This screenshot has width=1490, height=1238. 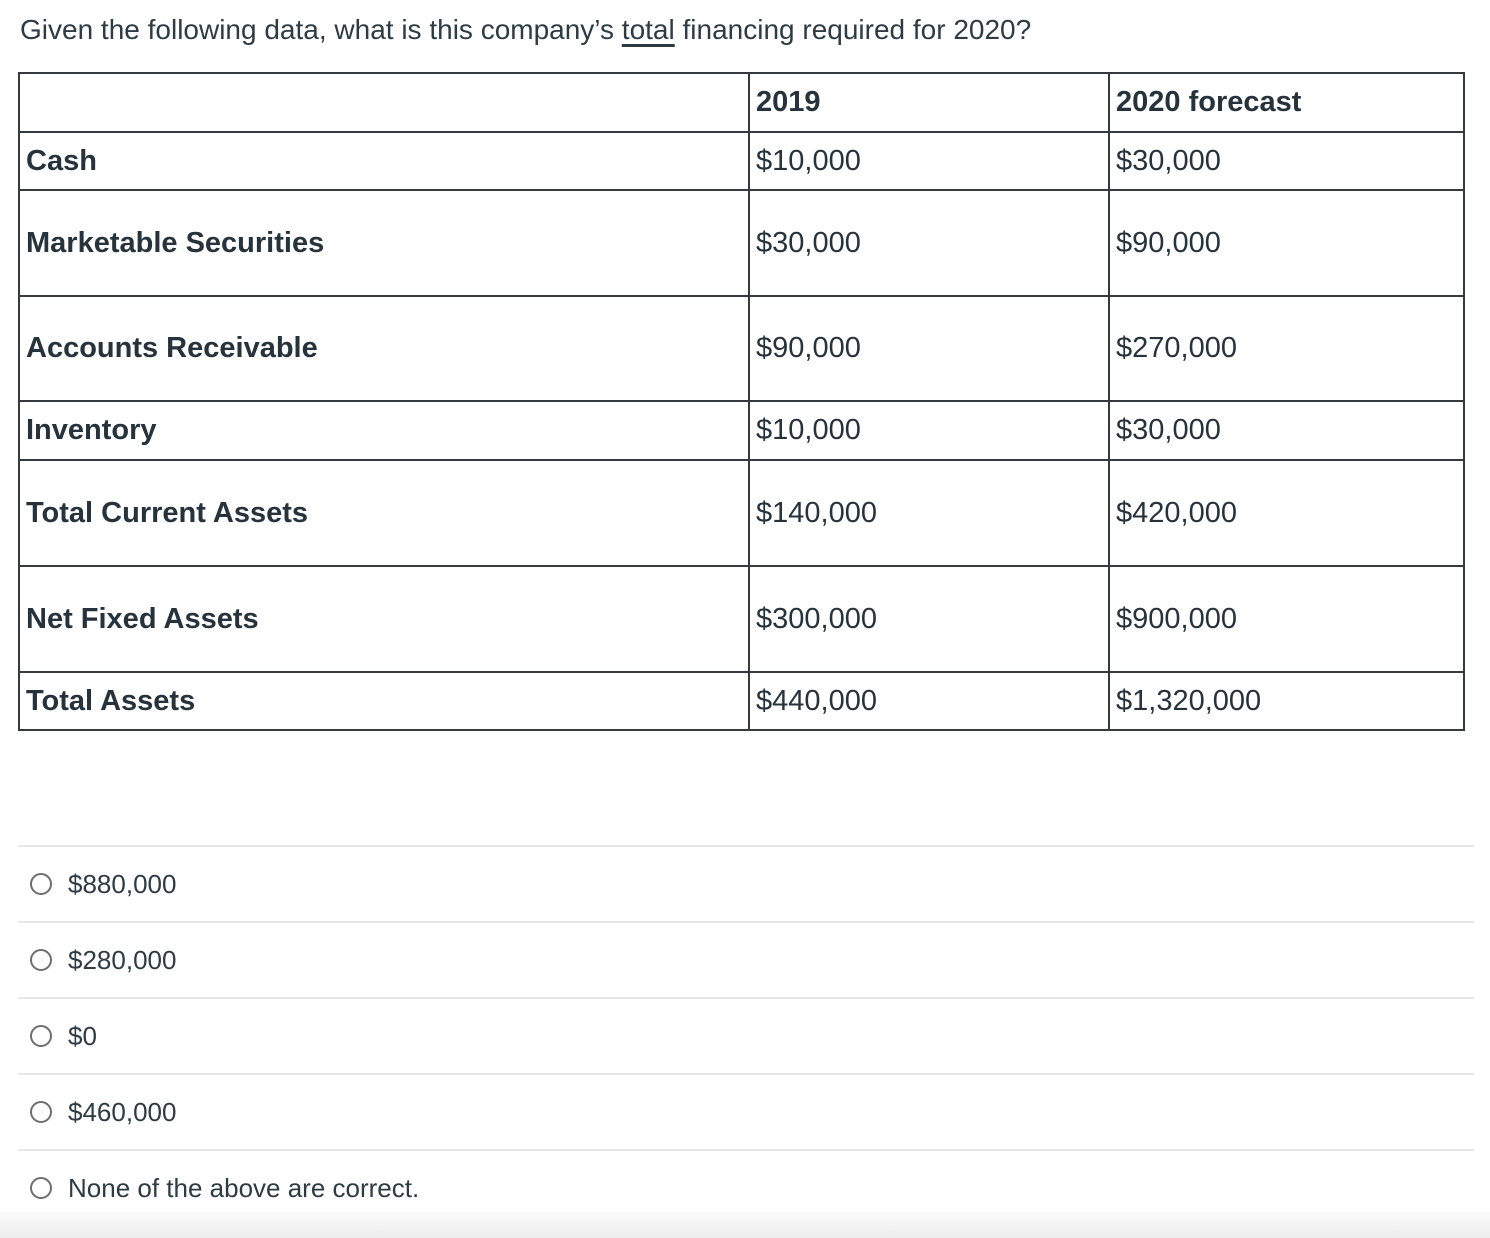 I want to click on cell-2019: $30,000, so click(x=929, y=243).